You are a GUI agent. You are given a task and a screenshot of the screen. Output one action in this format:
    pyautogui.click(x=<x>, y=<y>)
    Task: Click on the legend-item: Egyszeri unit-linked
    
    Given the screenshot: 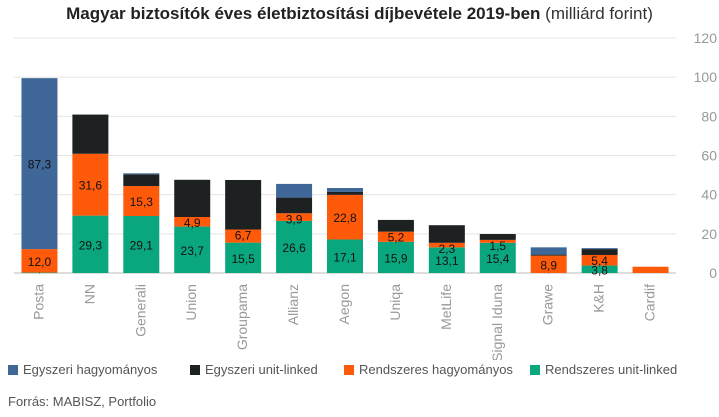 What is the action you would take?
    pyautogui.click(x=254, y=369)
    